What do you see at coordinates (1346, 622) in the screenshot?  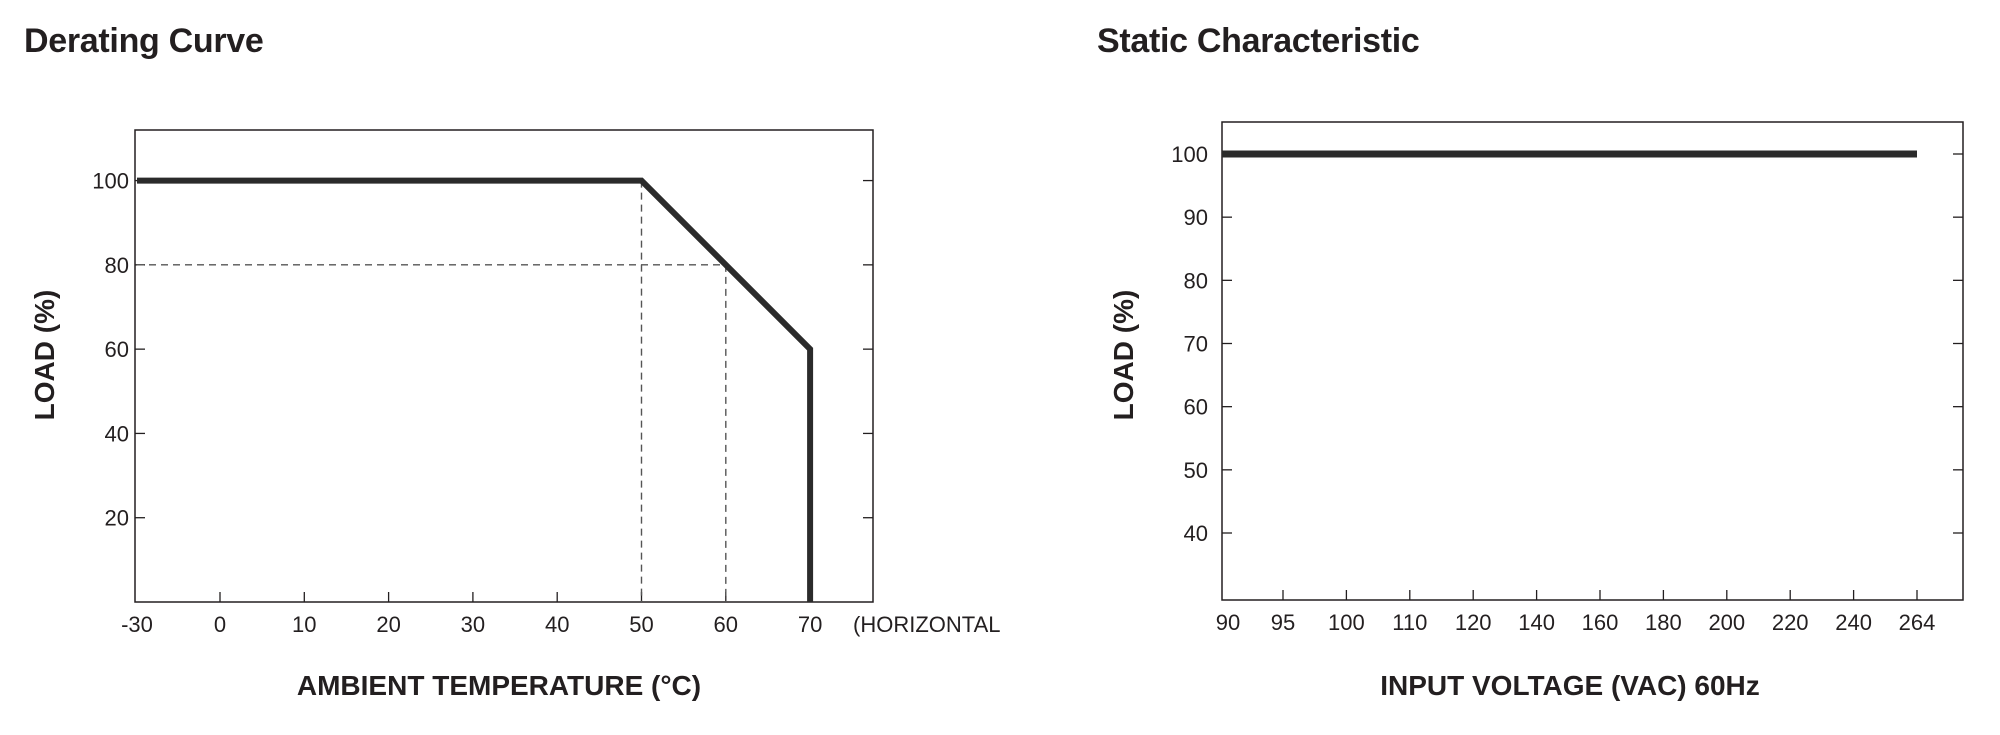 I see `x-tick-label: 100` at bounding box center [1346, 622].